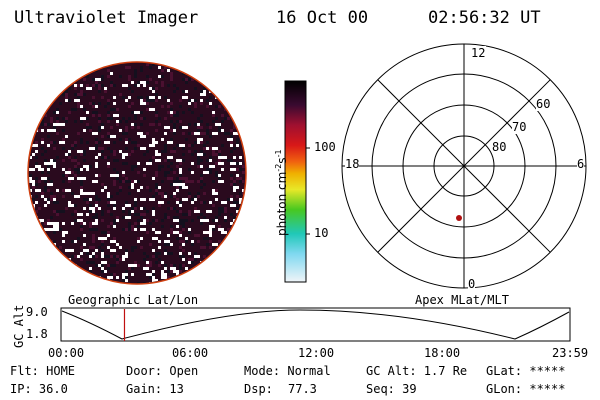 The width and height of the screenshot is (600, 400). What do you see at coordinates (278, 153) in the screenshot?
I see `colorbar-label-exp2: -1` at bounding box center [278, 153].